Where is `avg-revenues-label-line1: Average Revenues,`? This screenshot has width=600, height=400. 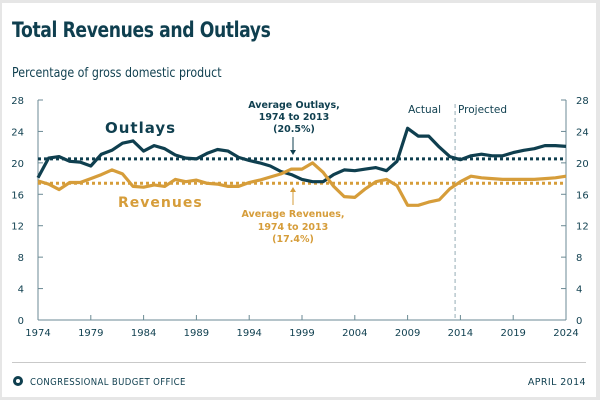 avg-revenues-label-line1: Average Revenues, is located at coordinates (293, 214).